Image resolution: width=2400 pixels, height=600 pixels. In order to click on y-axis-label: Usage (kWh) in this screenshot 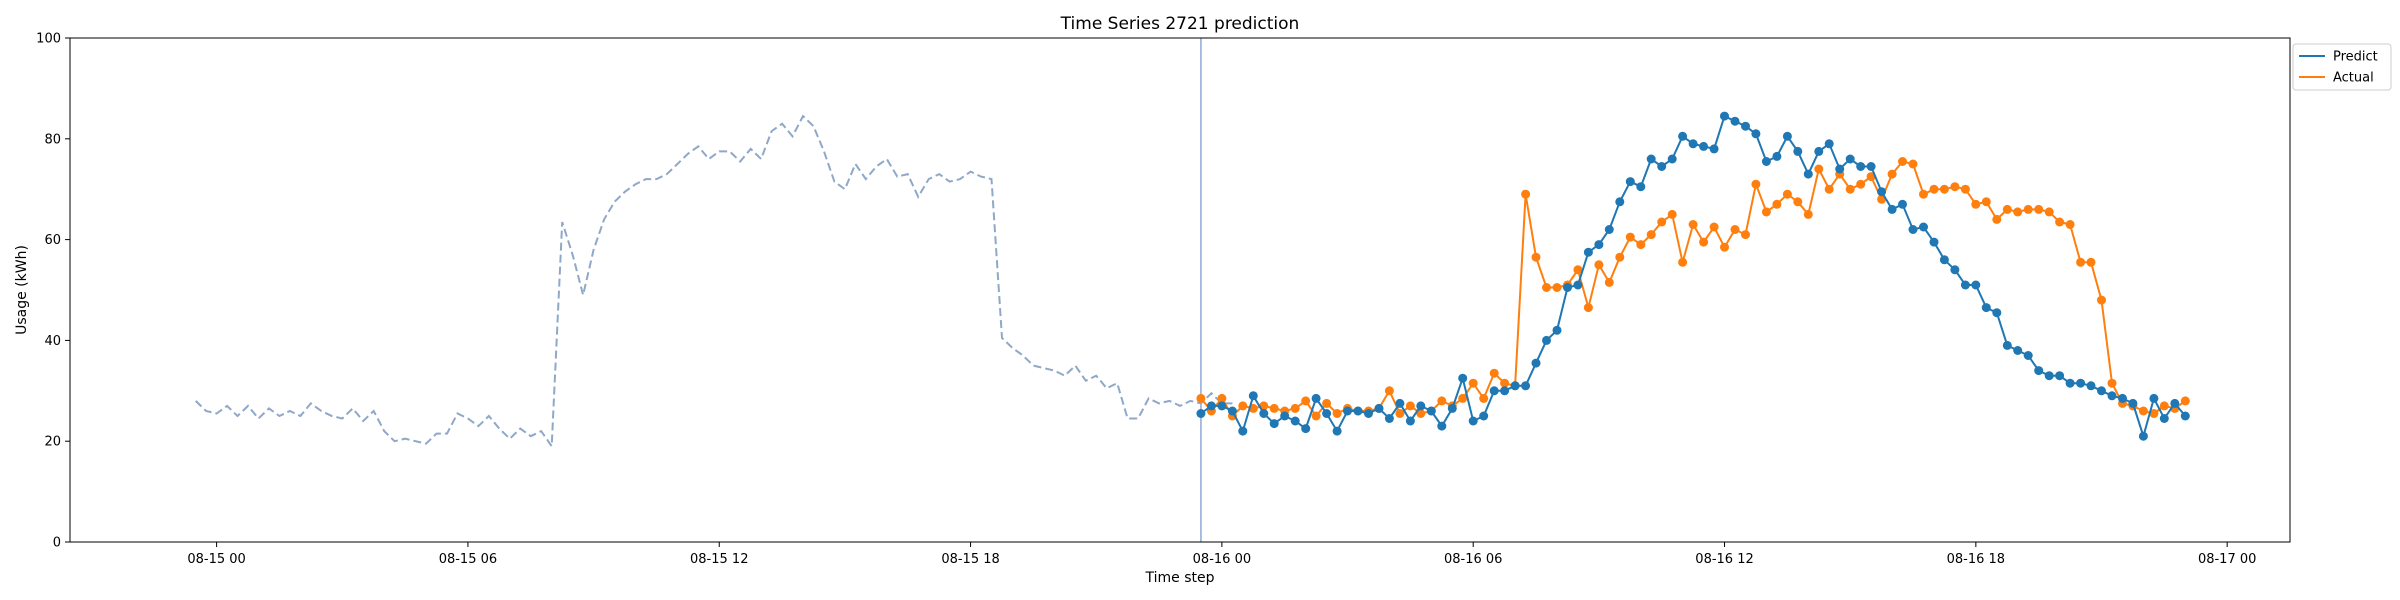, I will do `click(22, 290)`.